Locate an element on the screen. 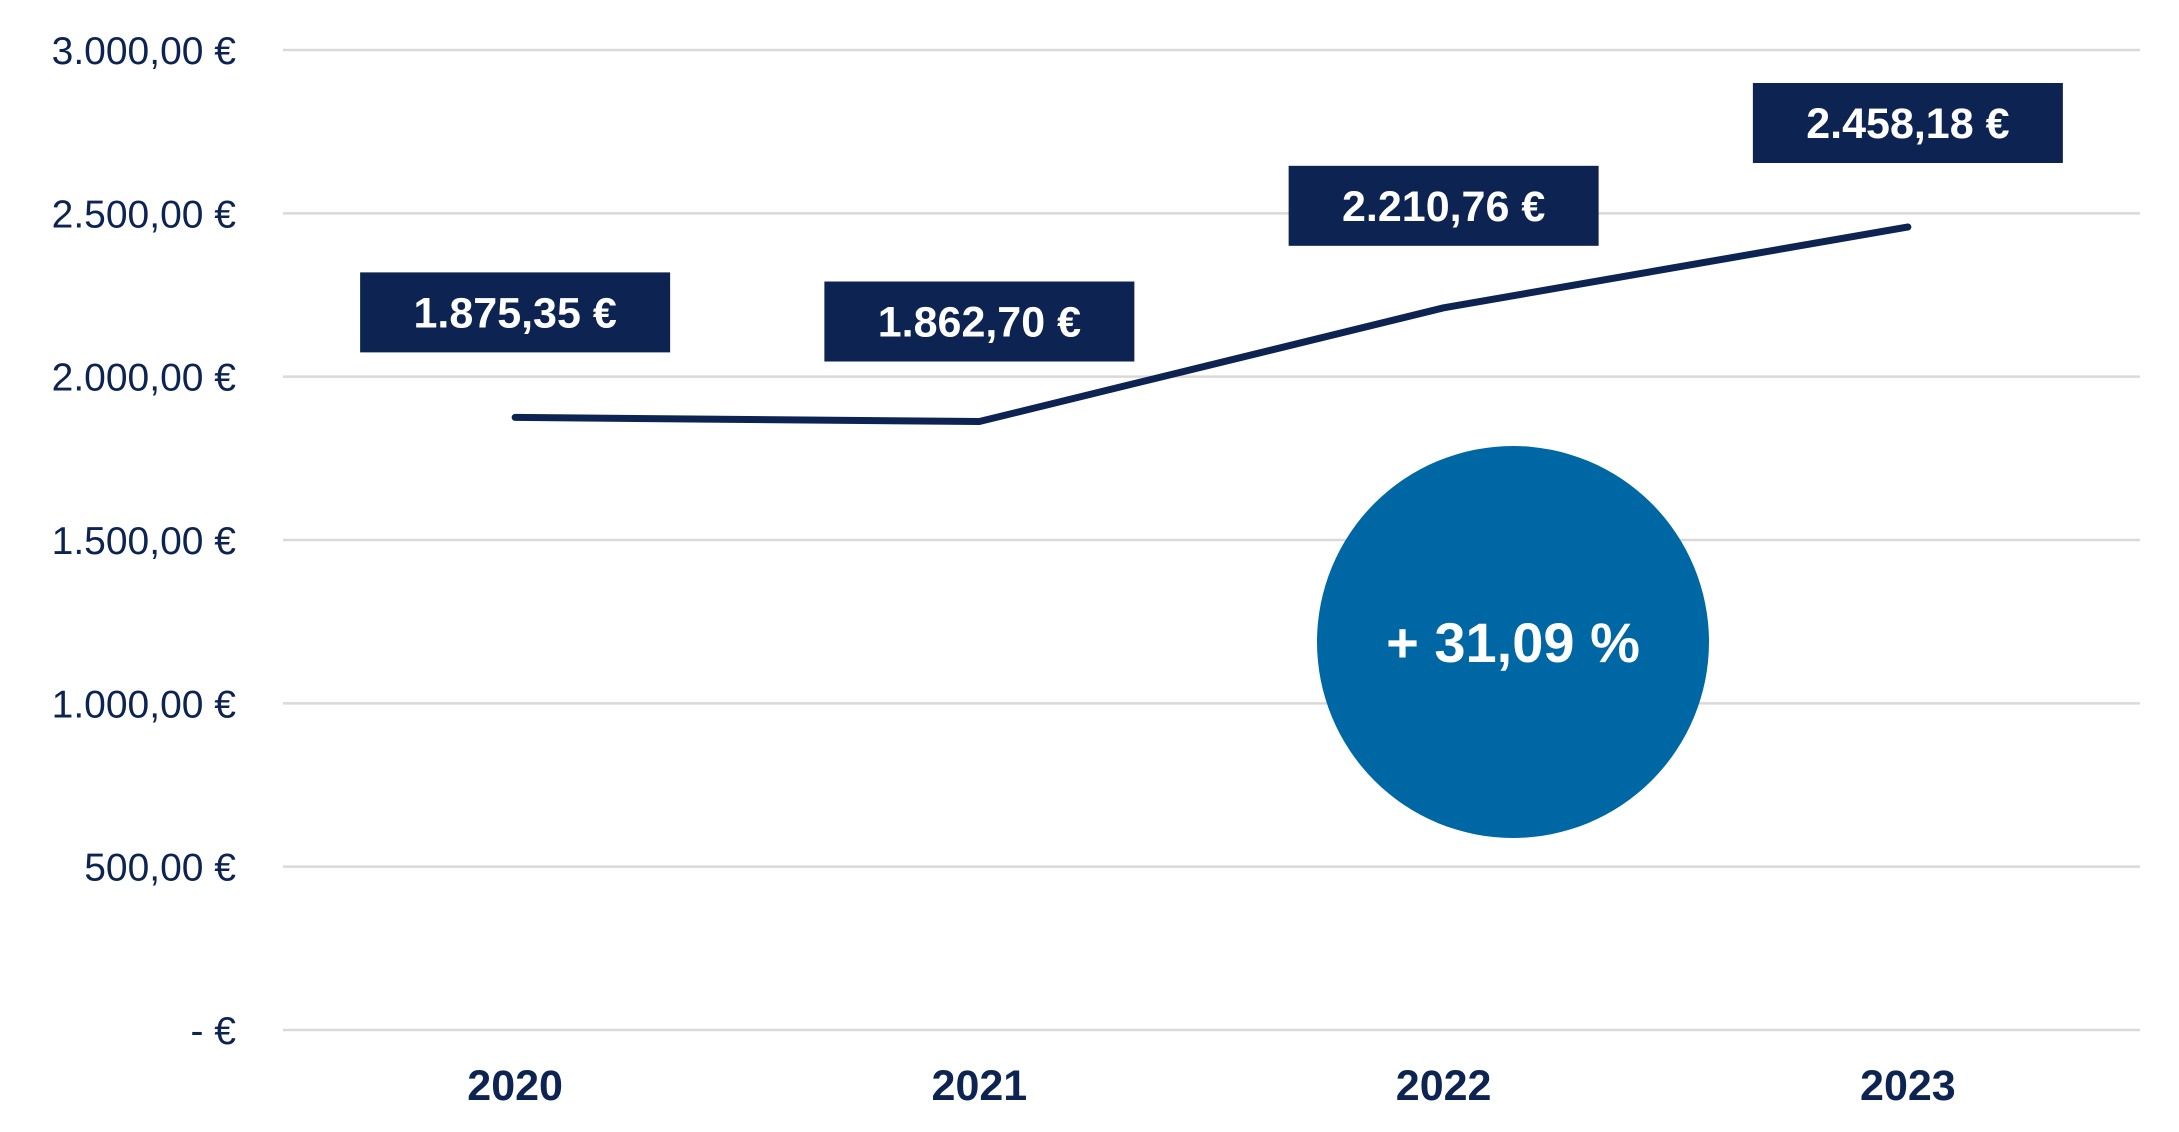 The width and height of the screenshot is (2179, 1132). y-tick-label: 1.500,00 € is located at coordinates (144, 541).